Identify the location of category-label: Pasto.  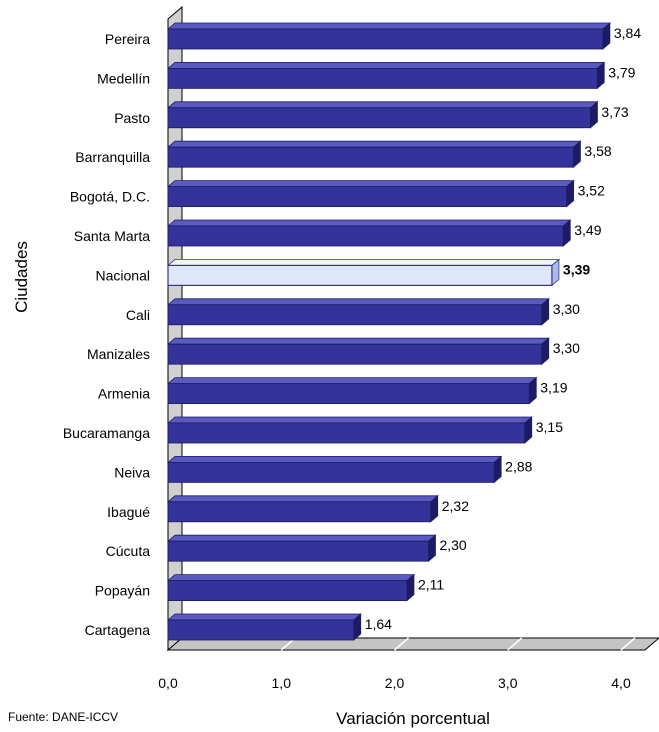
(132, 118).